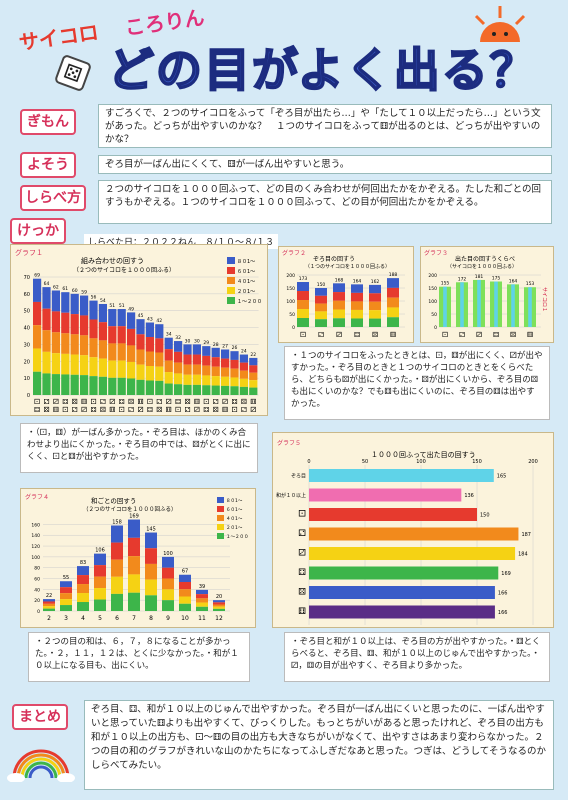 Image resolution: width=568 pixels, height=800 pixels. Describe the element at coordinates (302, 554) in the screenshot. I see `graph5-category-label: ⚂` at that location.